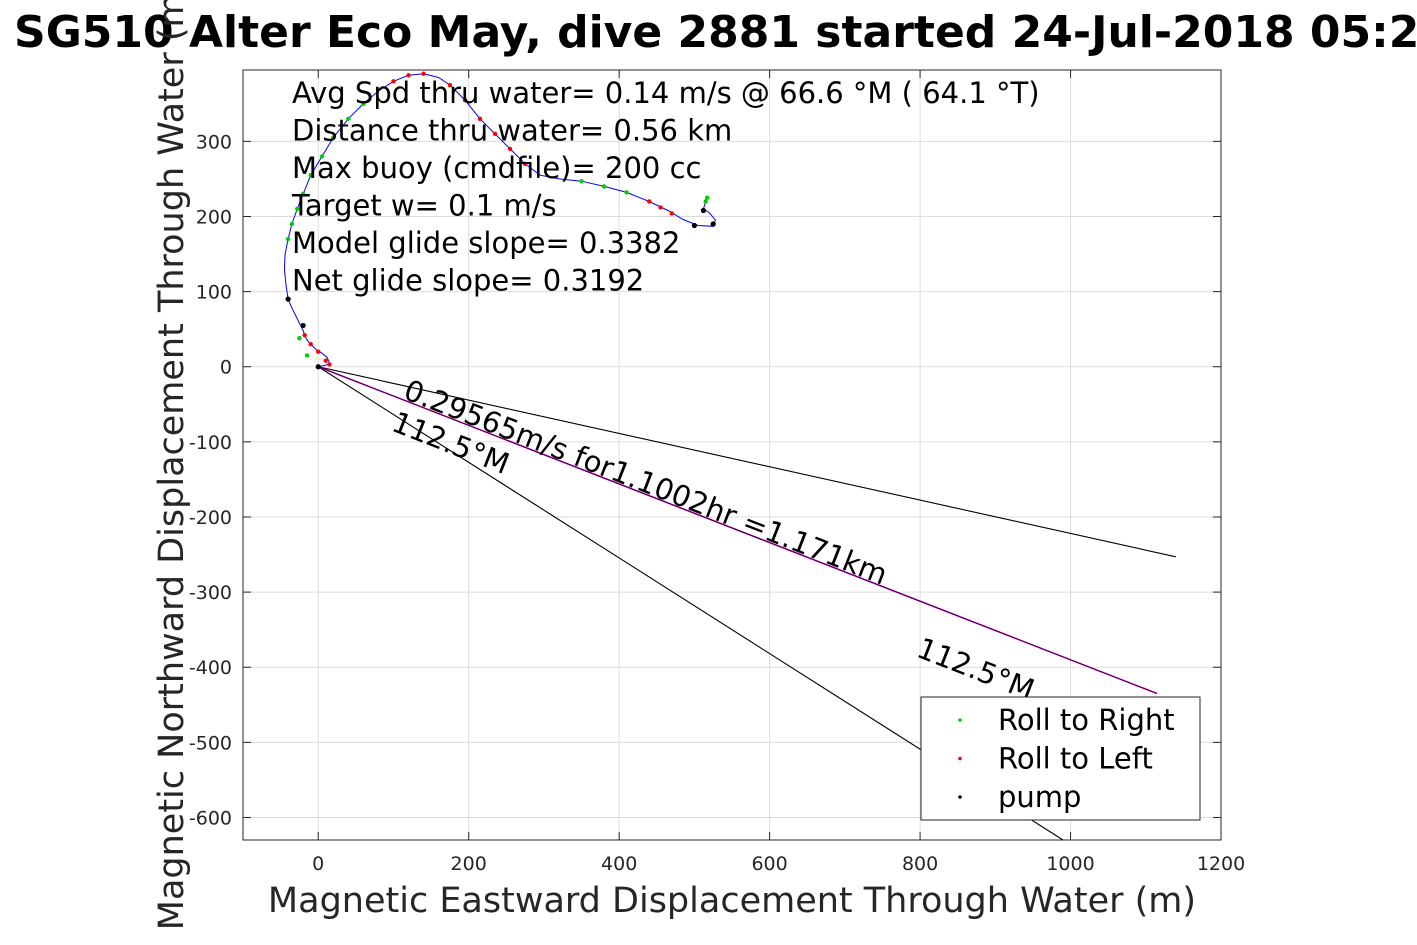 The height and width of the screenshot is (945, 1417). I want to click on y-tick-label: -500, so click(210, 743).